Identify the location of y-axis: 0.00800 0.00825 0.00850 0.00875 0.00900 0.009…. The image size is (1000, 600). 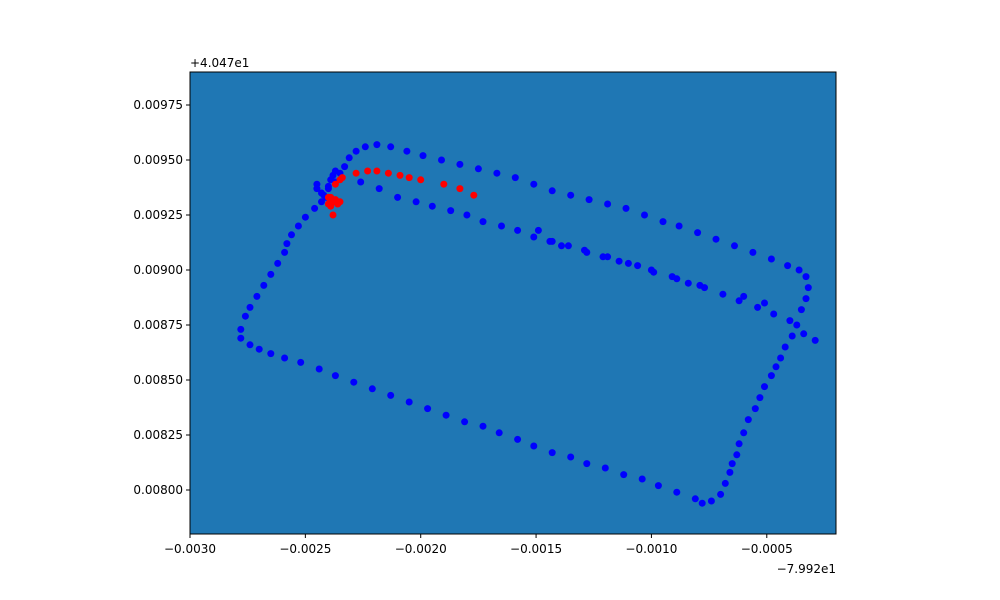
(161, 297).